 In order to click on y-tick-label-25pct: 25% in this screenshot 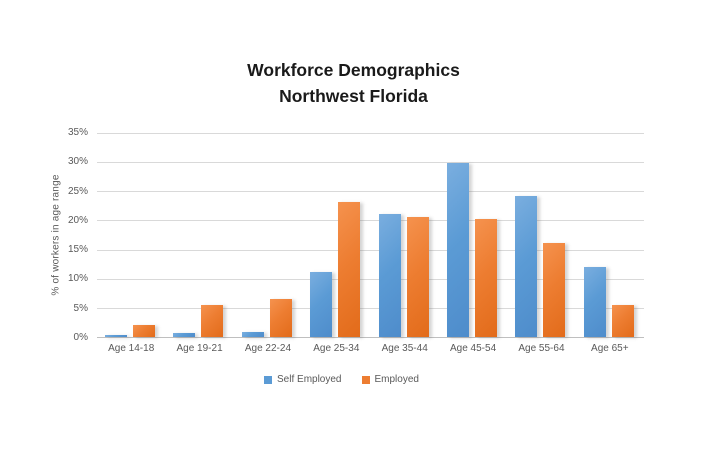, I will do `click(77, 191)`.